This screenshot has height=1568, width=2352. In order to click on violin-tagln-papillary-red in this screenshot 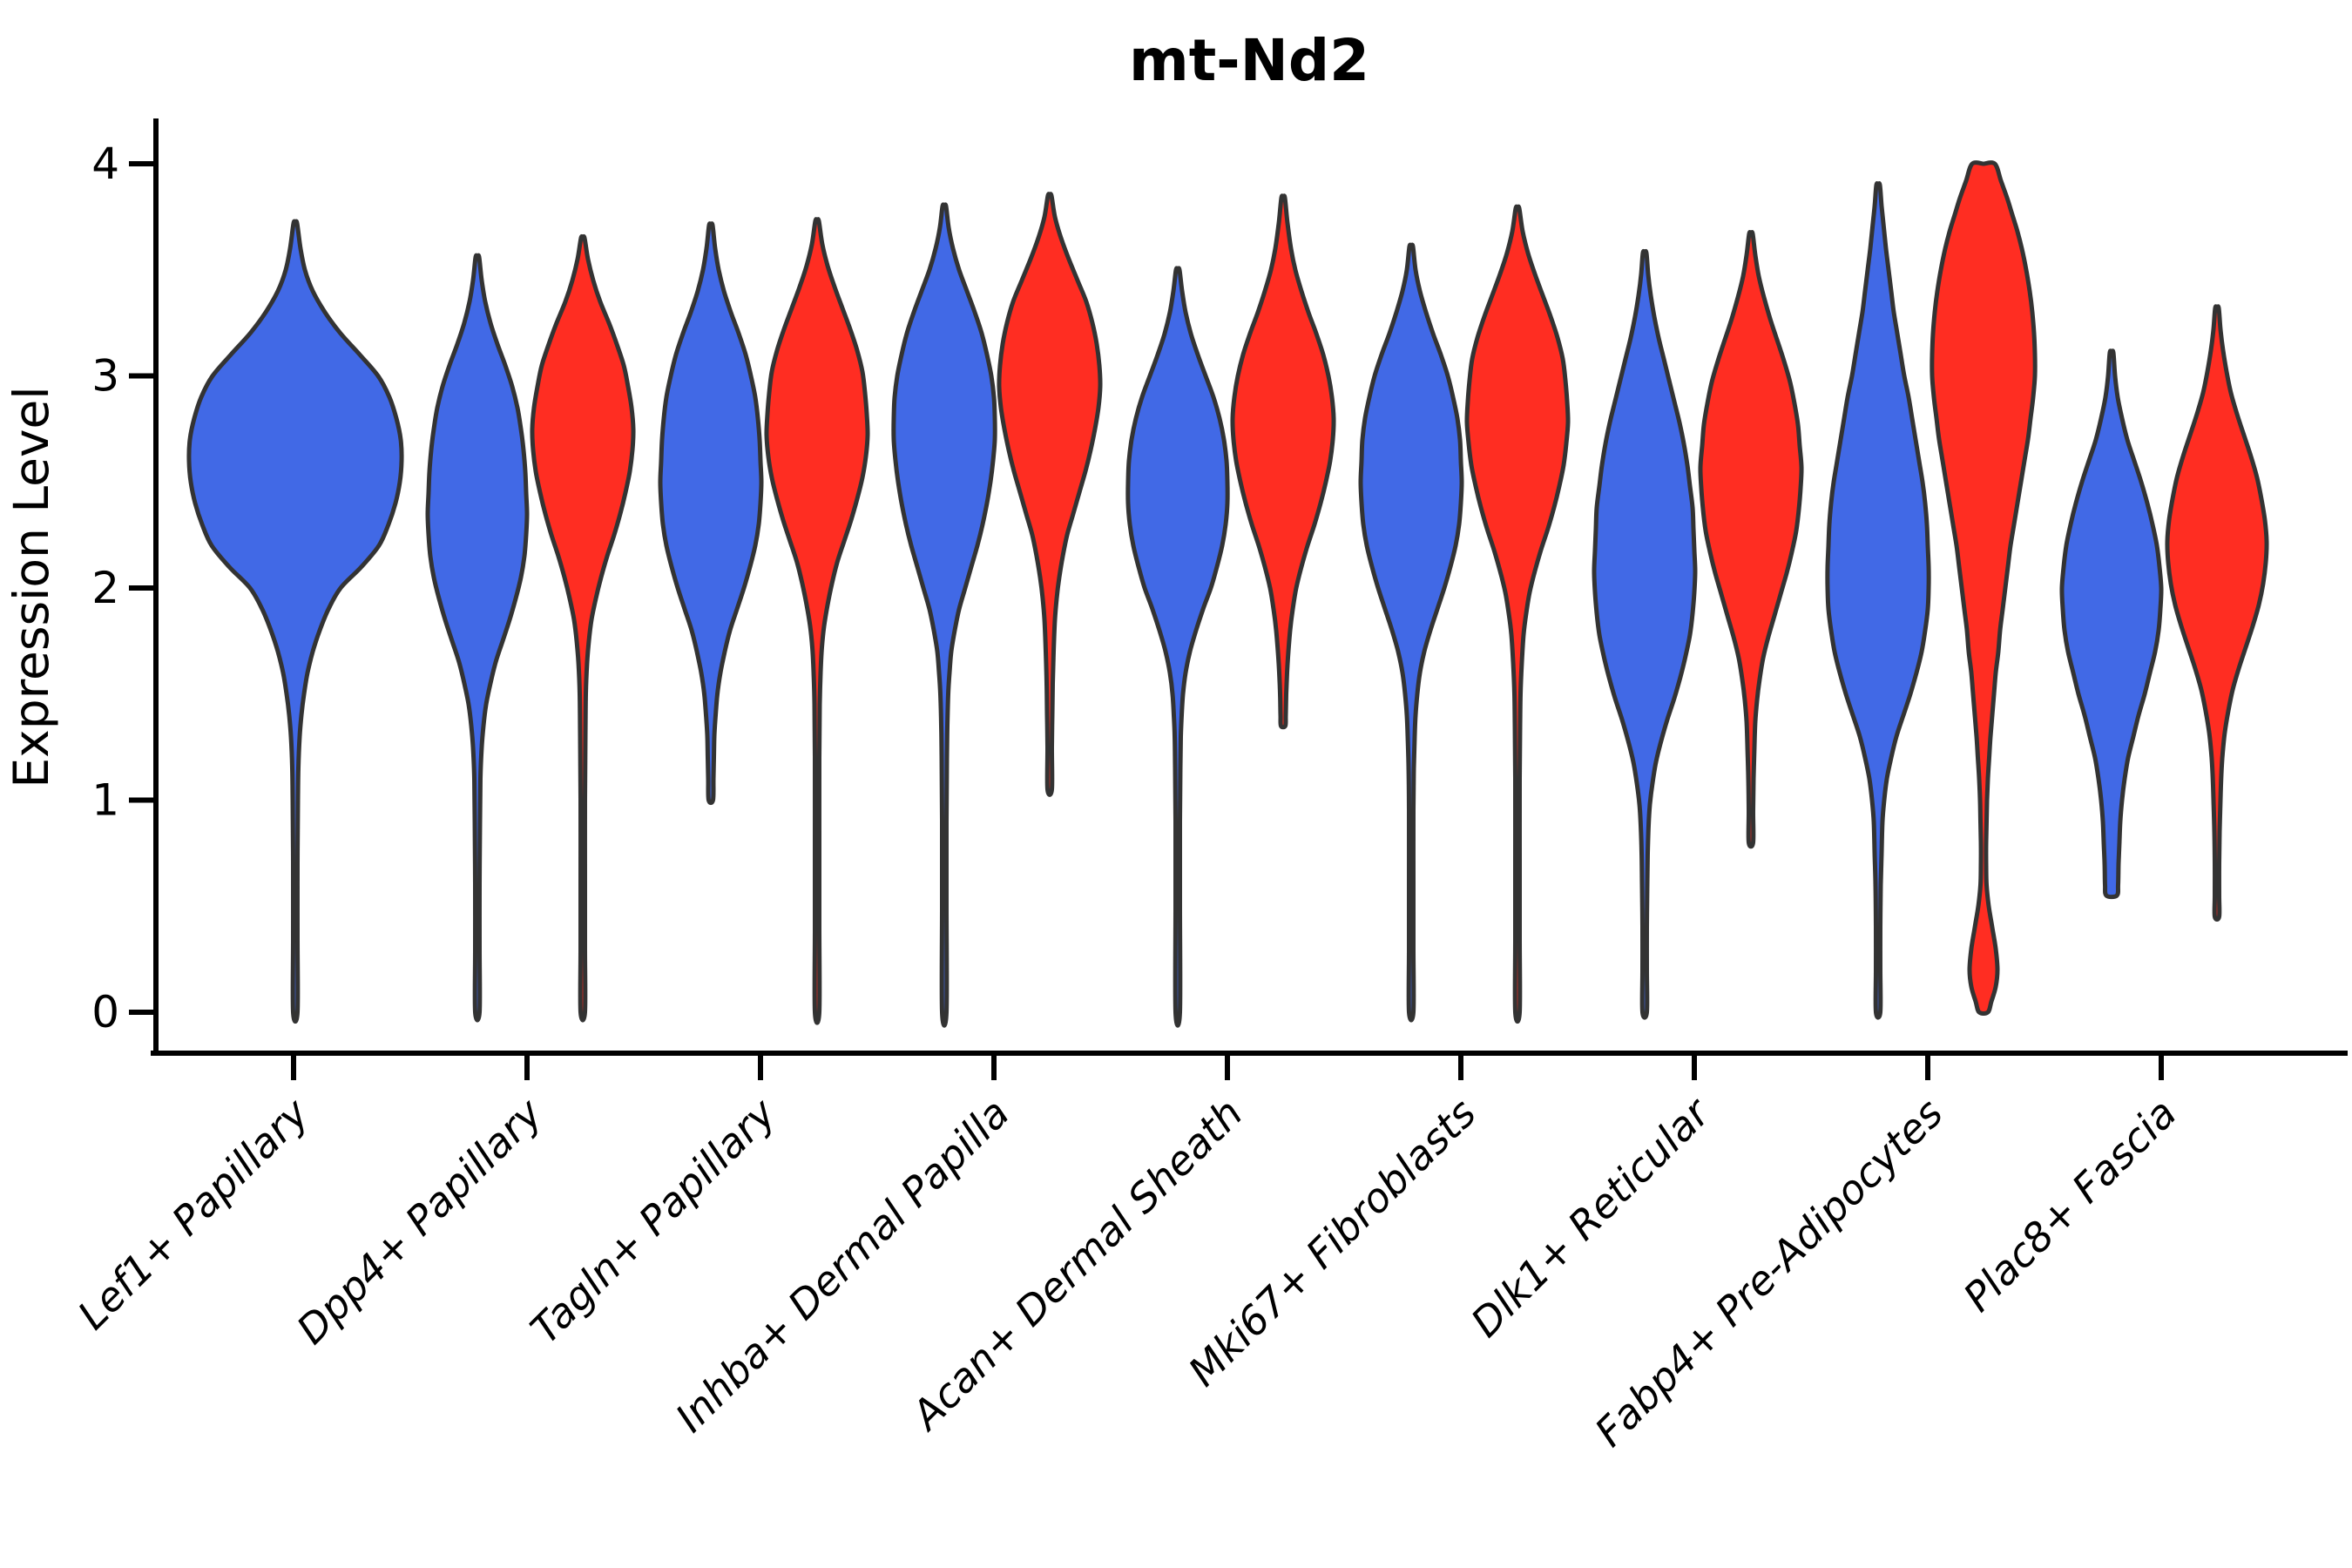, I will do `click(817, 621)`.